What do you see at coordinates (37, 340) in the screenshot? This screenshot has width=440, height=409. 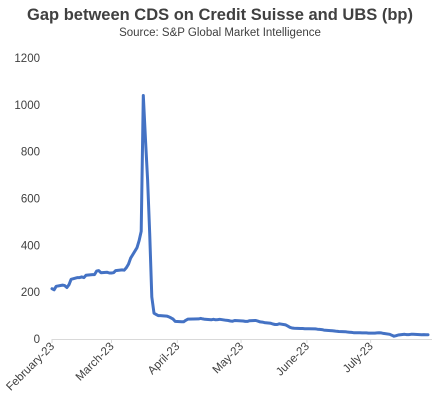 I see `y-tick-label: 0` at bounding box center [37, 340].